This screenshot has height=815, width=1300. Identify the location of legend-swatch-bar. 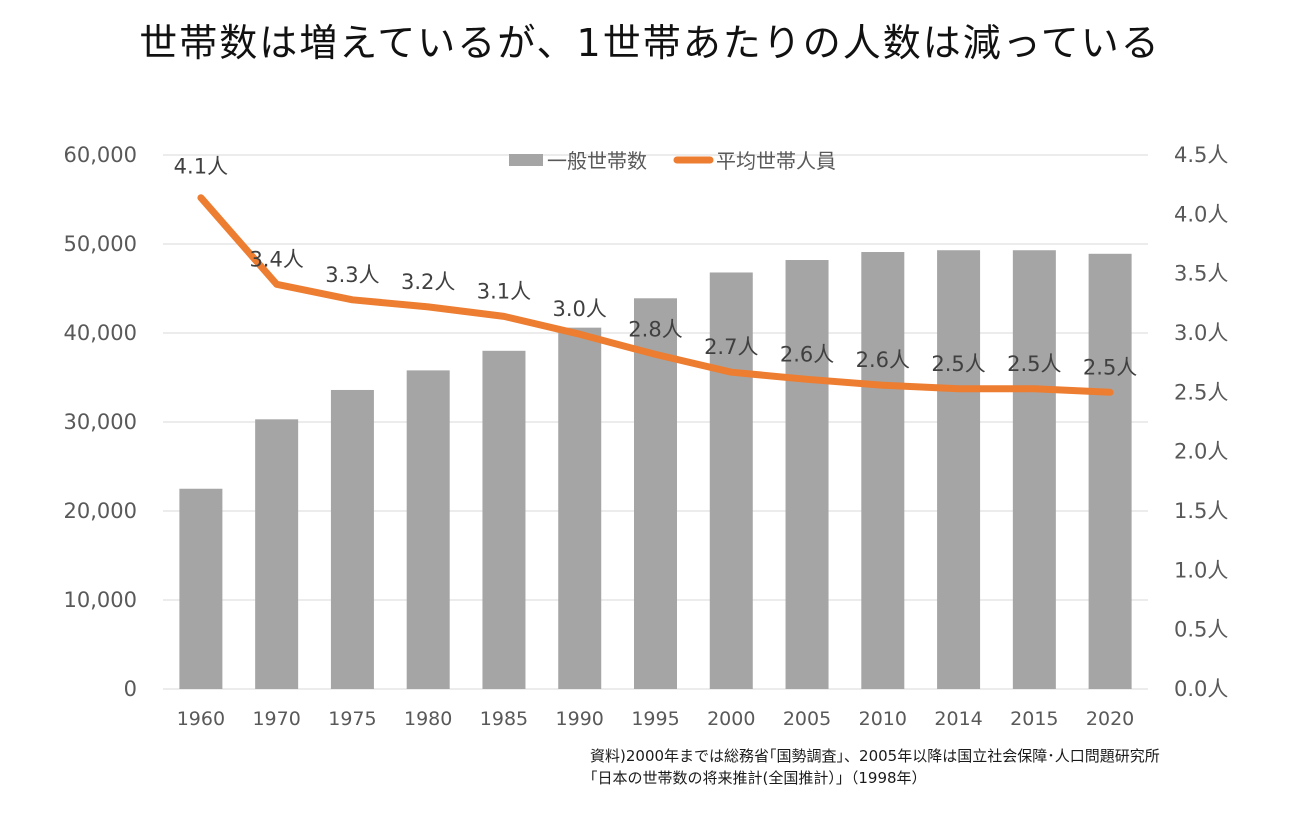
(526, 160).